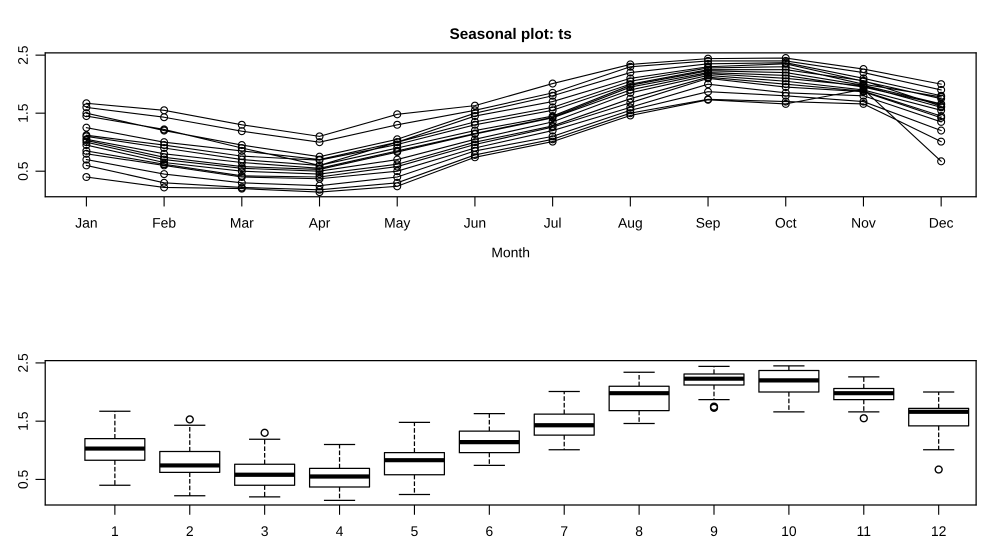  Describe the element at coordinates (511, 252) in the screenshot. I see `x-axis-title: Month` at that location.